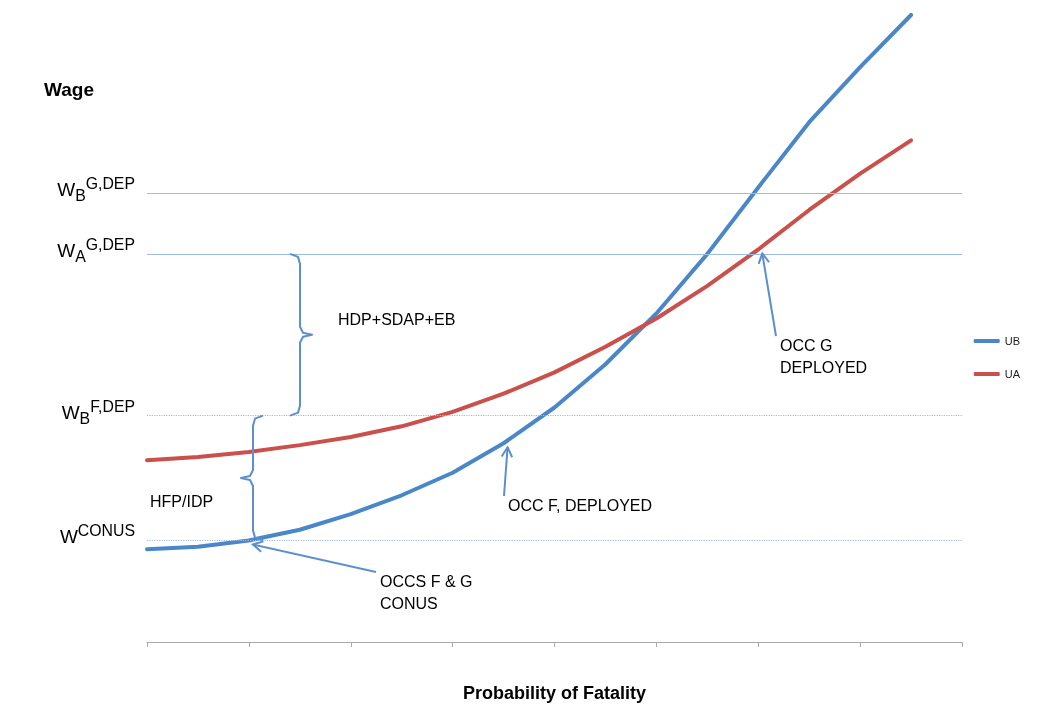 The image size is (1038, 715). Describe the element at coordinates (1012, 374) in the screenshot. I see `legend-label: UA` at that location.